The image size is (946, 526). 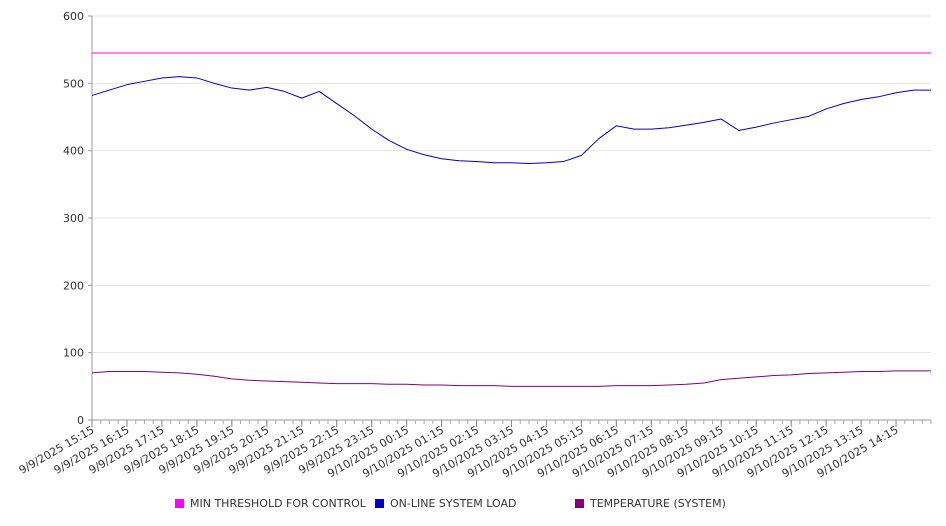 I want to click on legend-item-system-load: ON-LINE SYSTEM LOAD, so click(x=445, y=503).